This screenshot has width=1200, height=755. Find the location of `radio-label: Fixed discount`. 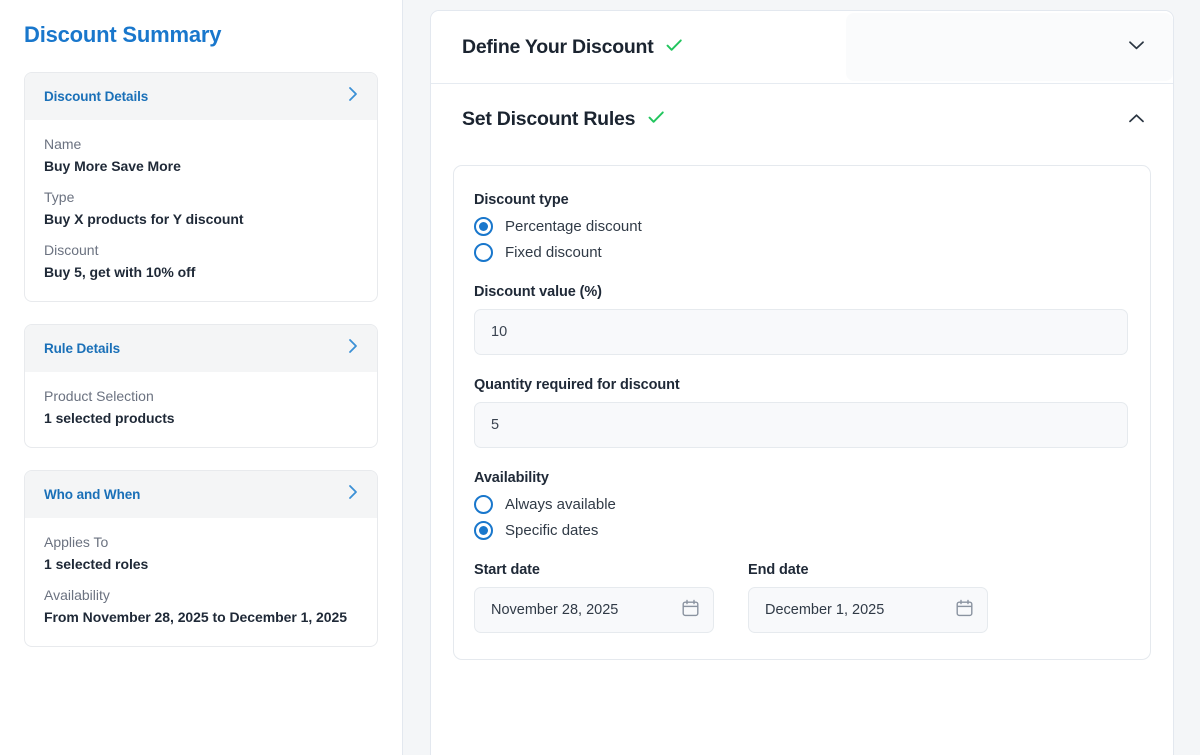

radio-label: Fixed discount is located at coordinates (553, 252).